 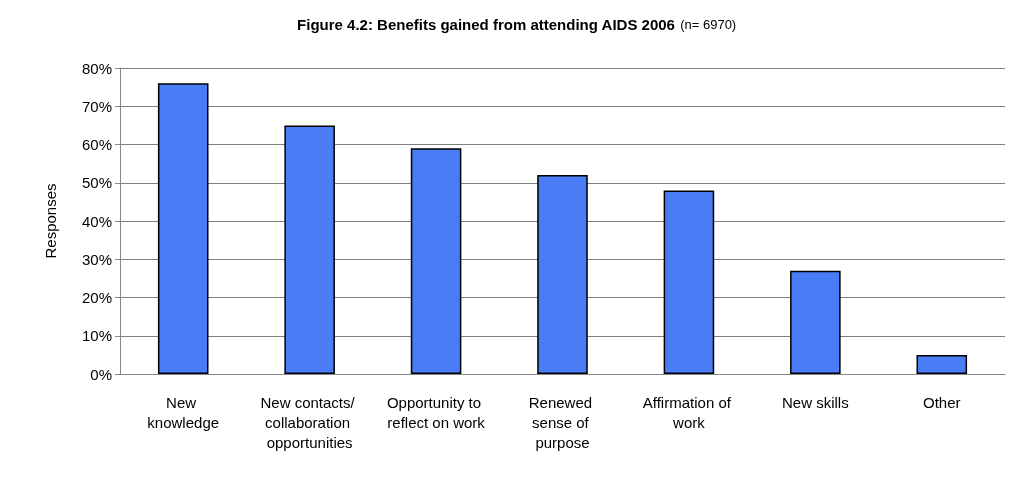 What do you see at coordinates (689, 412) in the screenshot?
I see `x-tick-label: Affirmation of work` at bounding box center [689, 412].